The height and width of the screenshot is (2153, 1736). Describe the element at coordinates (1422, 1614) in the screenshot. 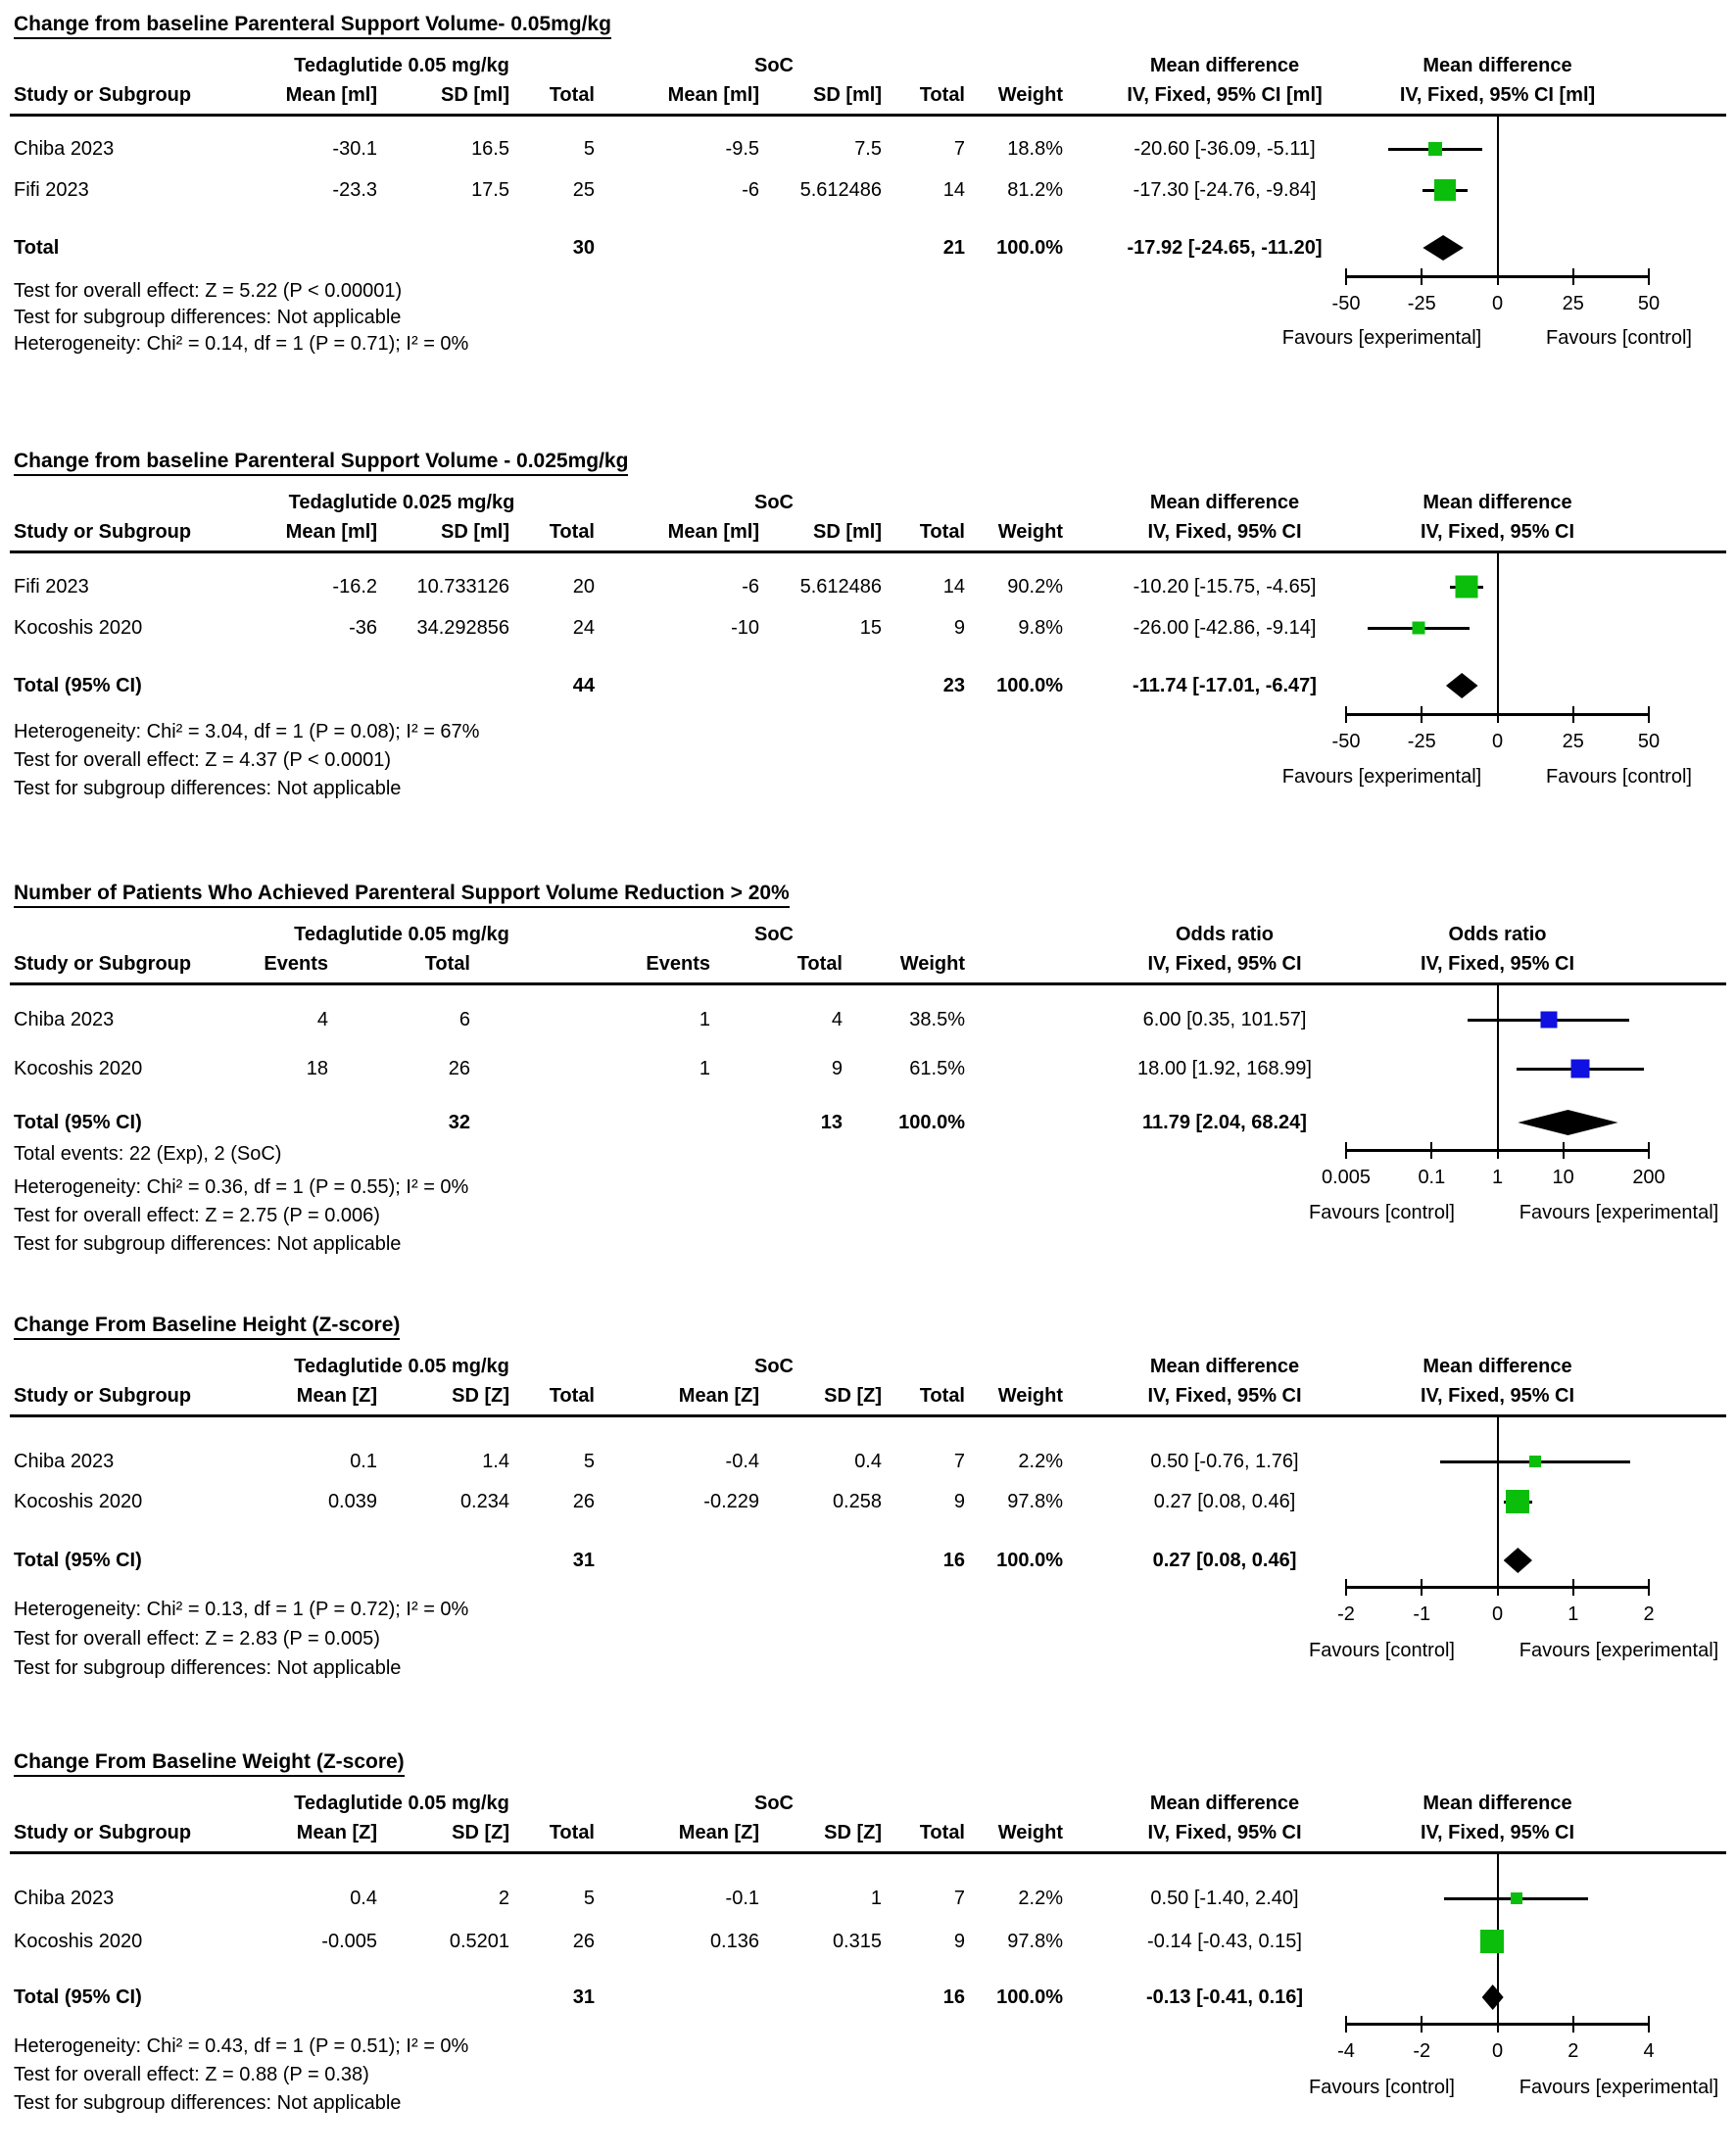

I see `axis-tick-label: -1` at that location.